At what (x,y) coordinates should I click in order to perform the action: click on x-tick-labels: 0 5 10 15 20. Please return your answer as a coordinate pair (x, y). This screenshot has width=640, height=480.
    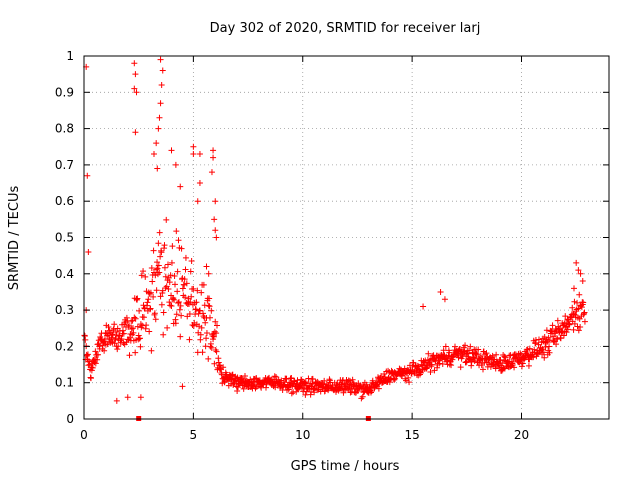
    Looking at the image, I should click on (304, 435).